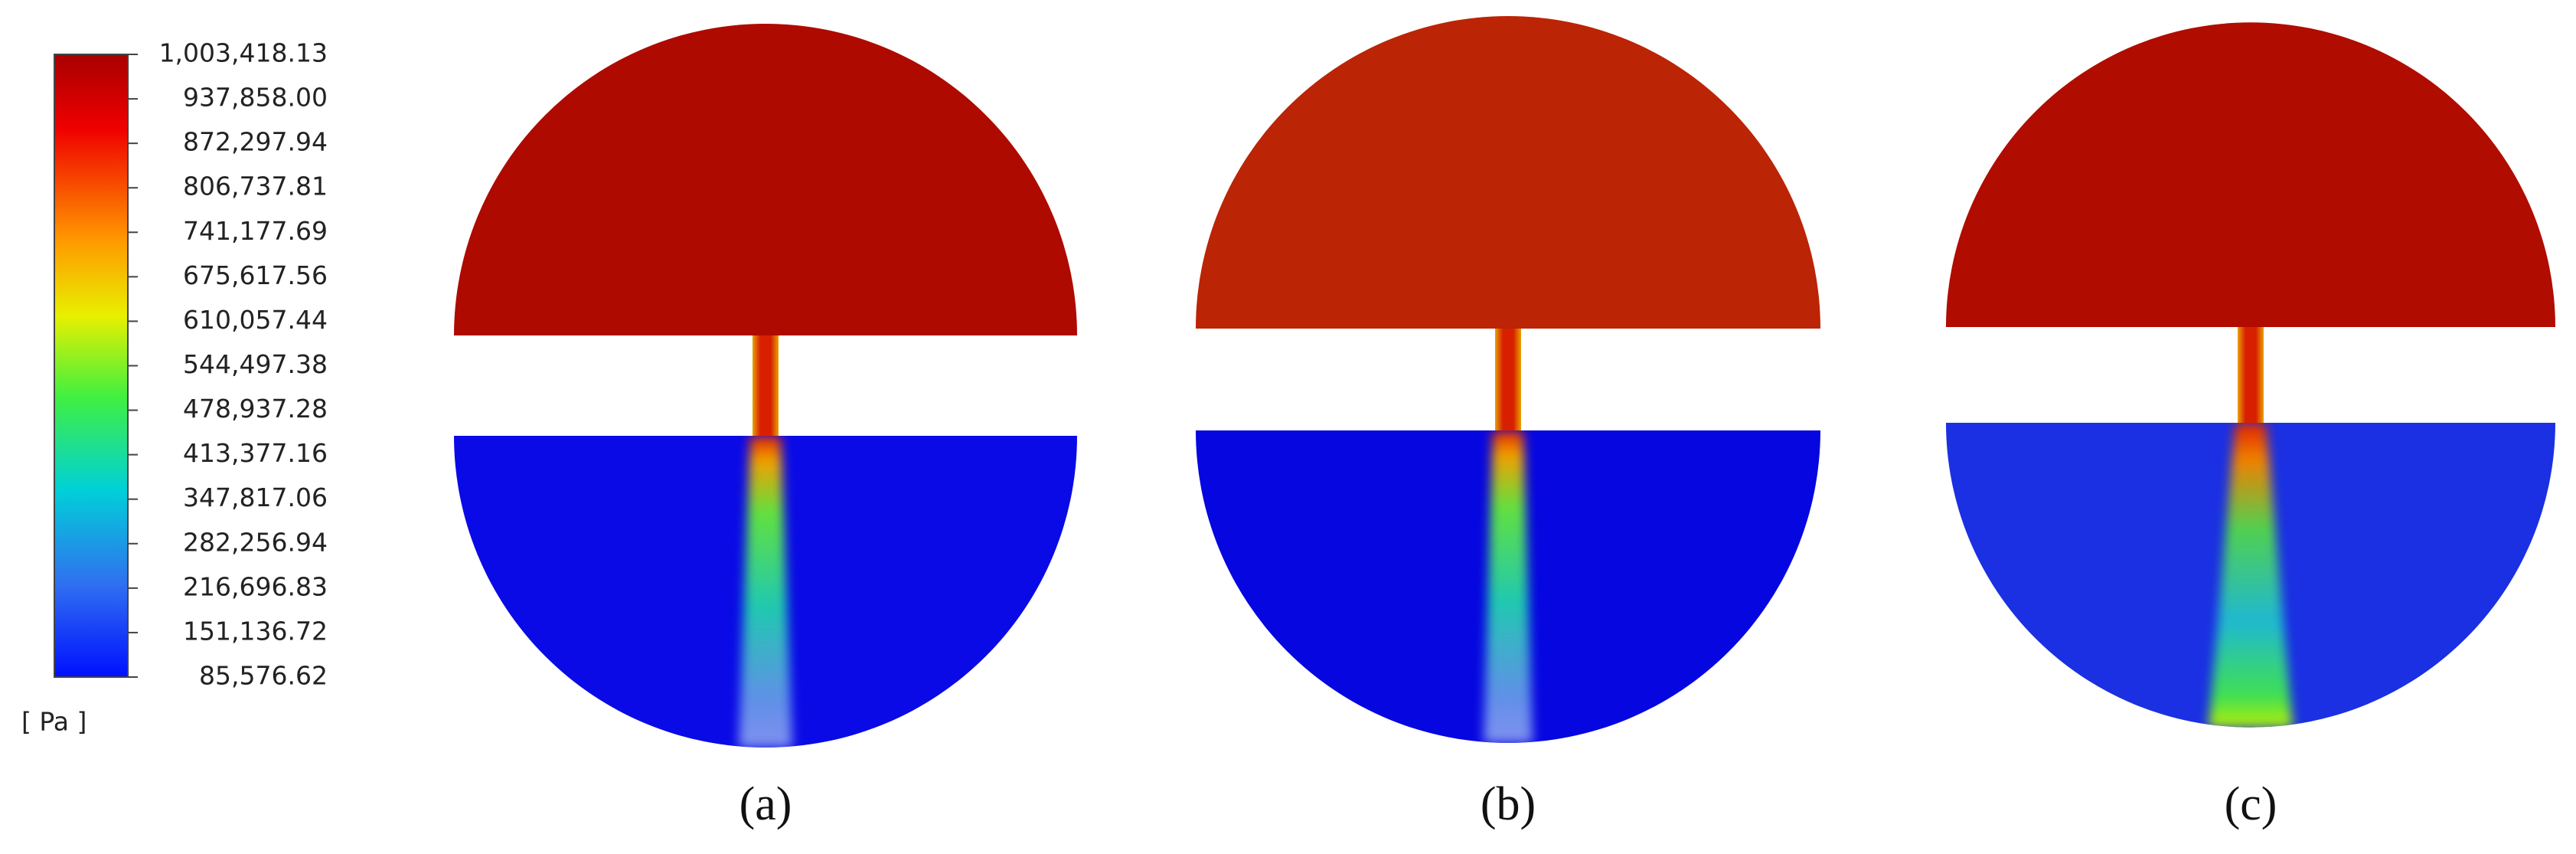  What do you see at coordinates (255, 98) in the screenshot?
I see `tick-label: 937,858.00` at bounding box center [255, 98].